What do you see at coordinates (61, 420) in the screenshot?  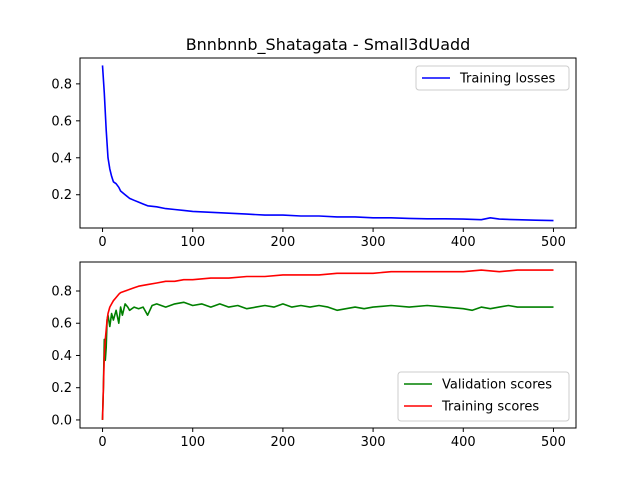 I see `y-tick-label: 0.0` at bounding box center [61, 420].